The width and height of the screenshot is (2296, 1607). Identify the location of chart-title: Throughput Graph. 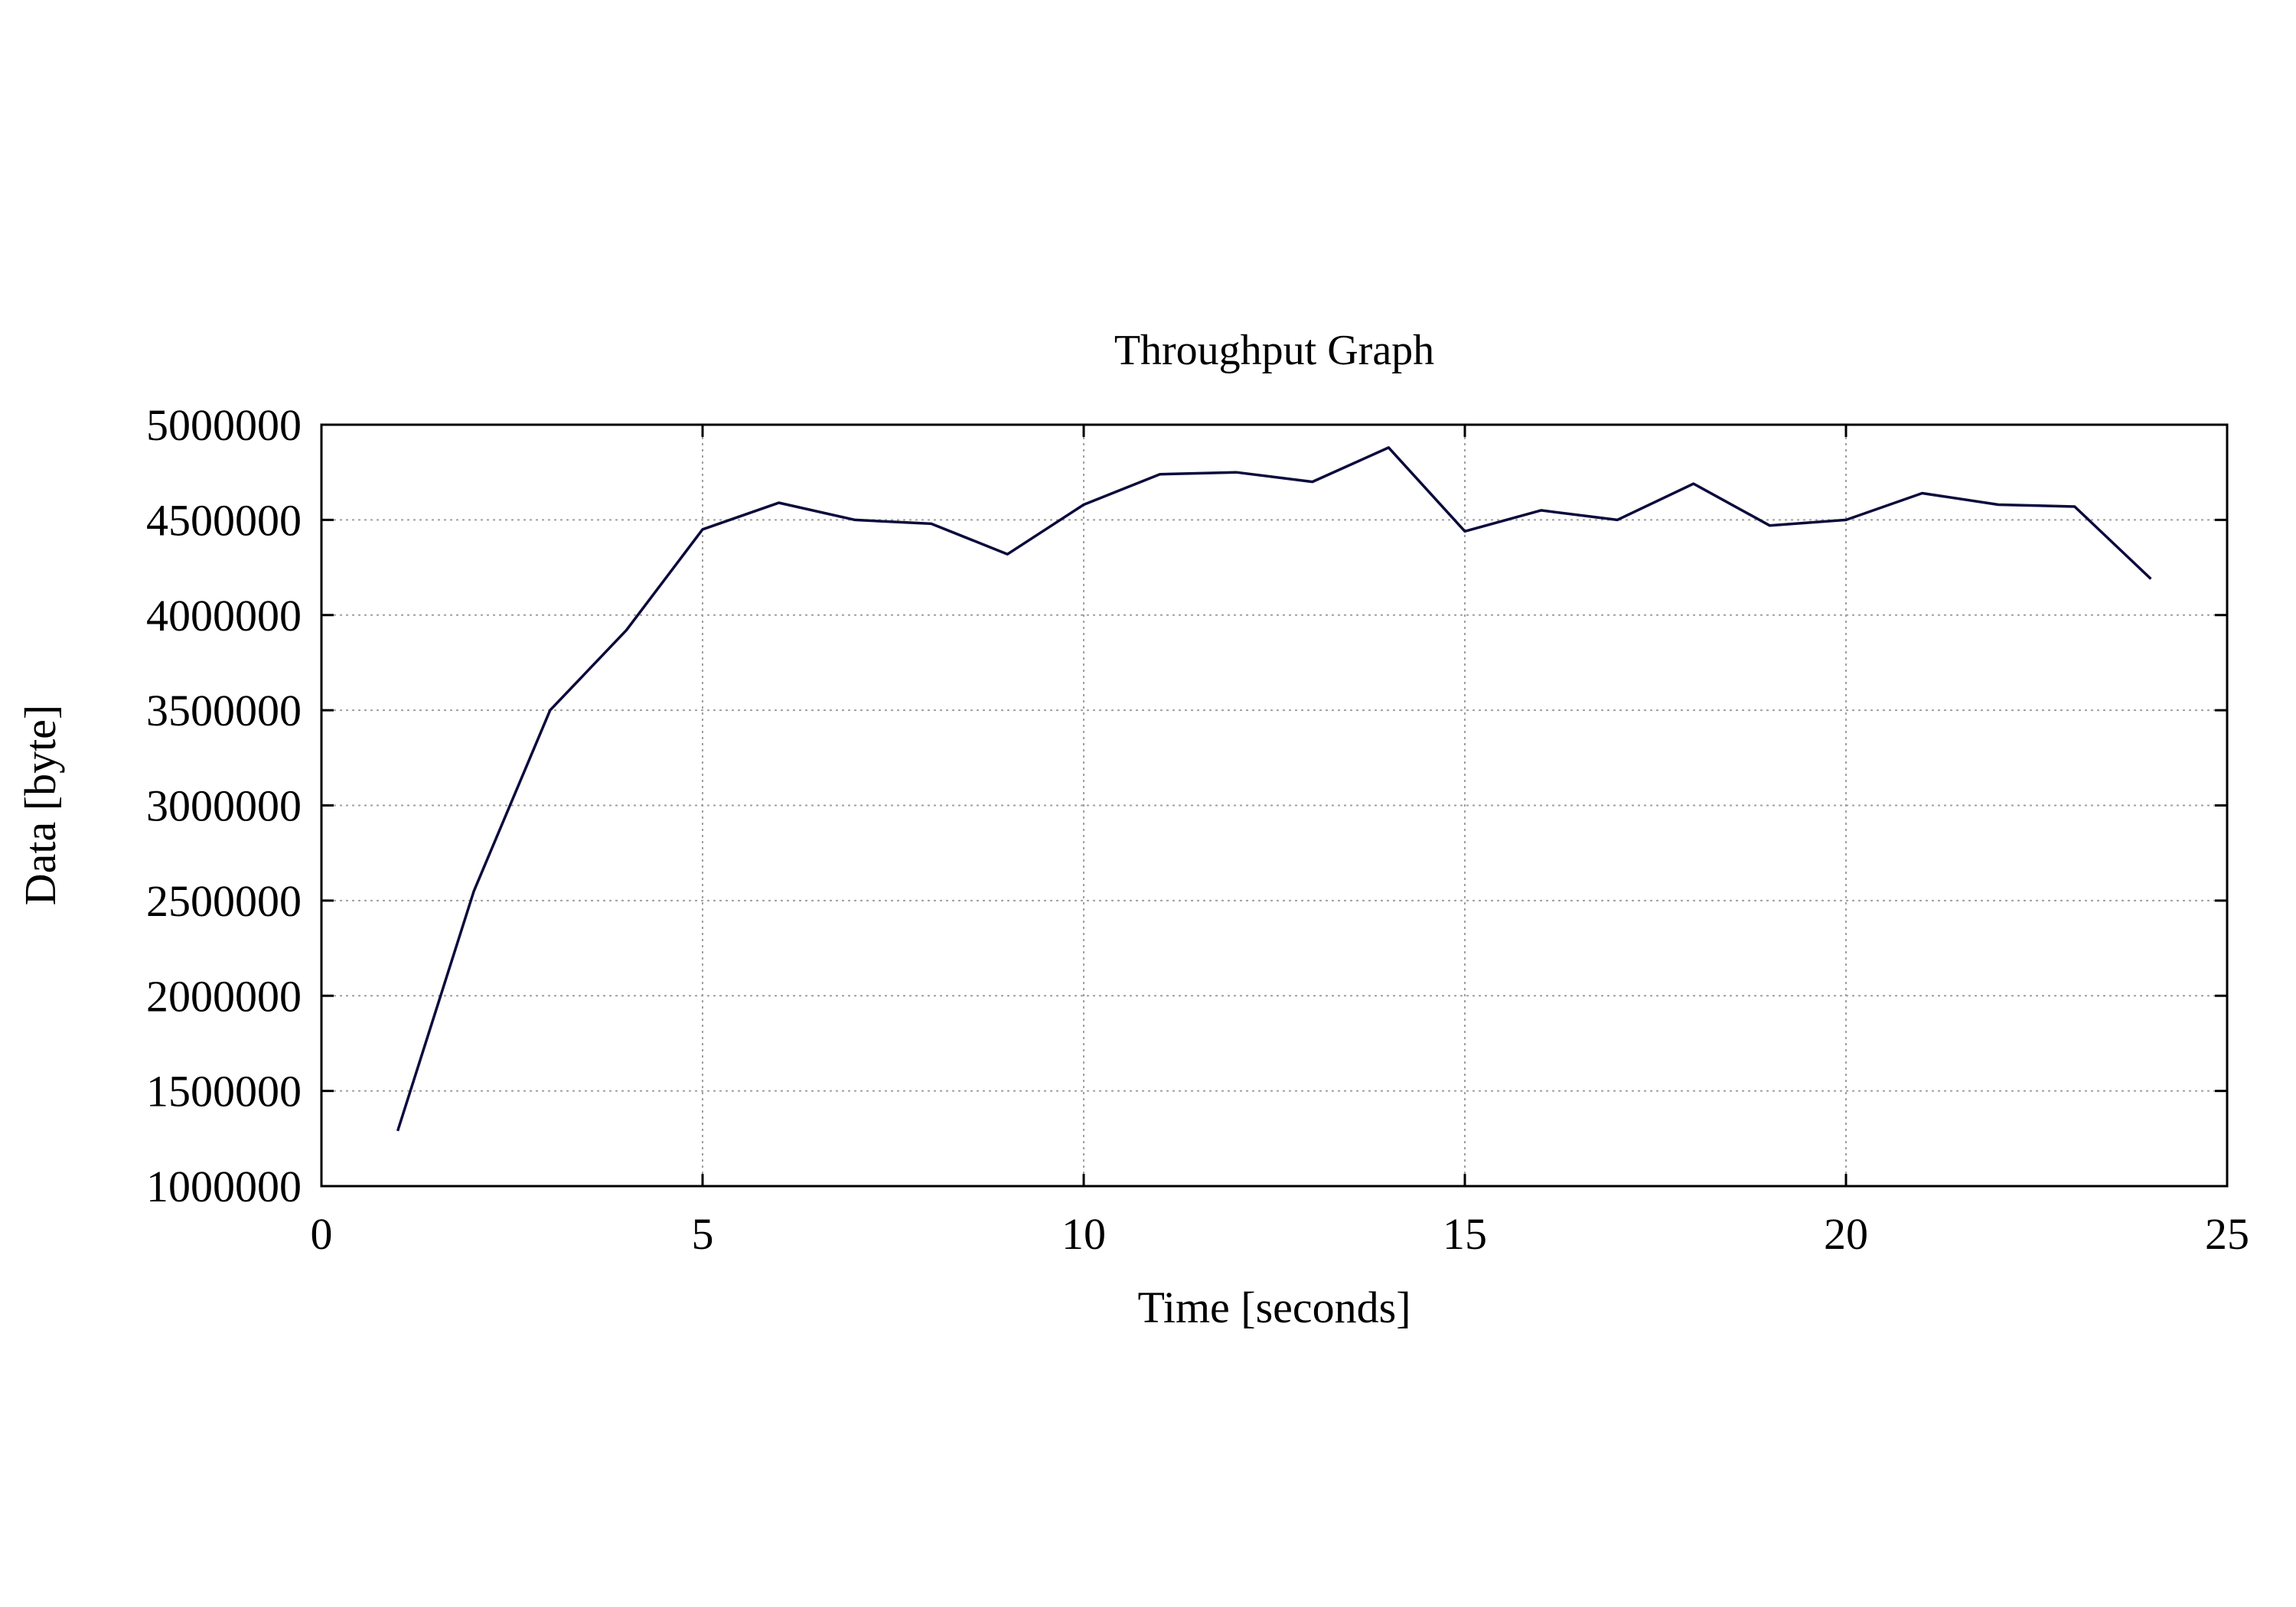
(1274, 351).